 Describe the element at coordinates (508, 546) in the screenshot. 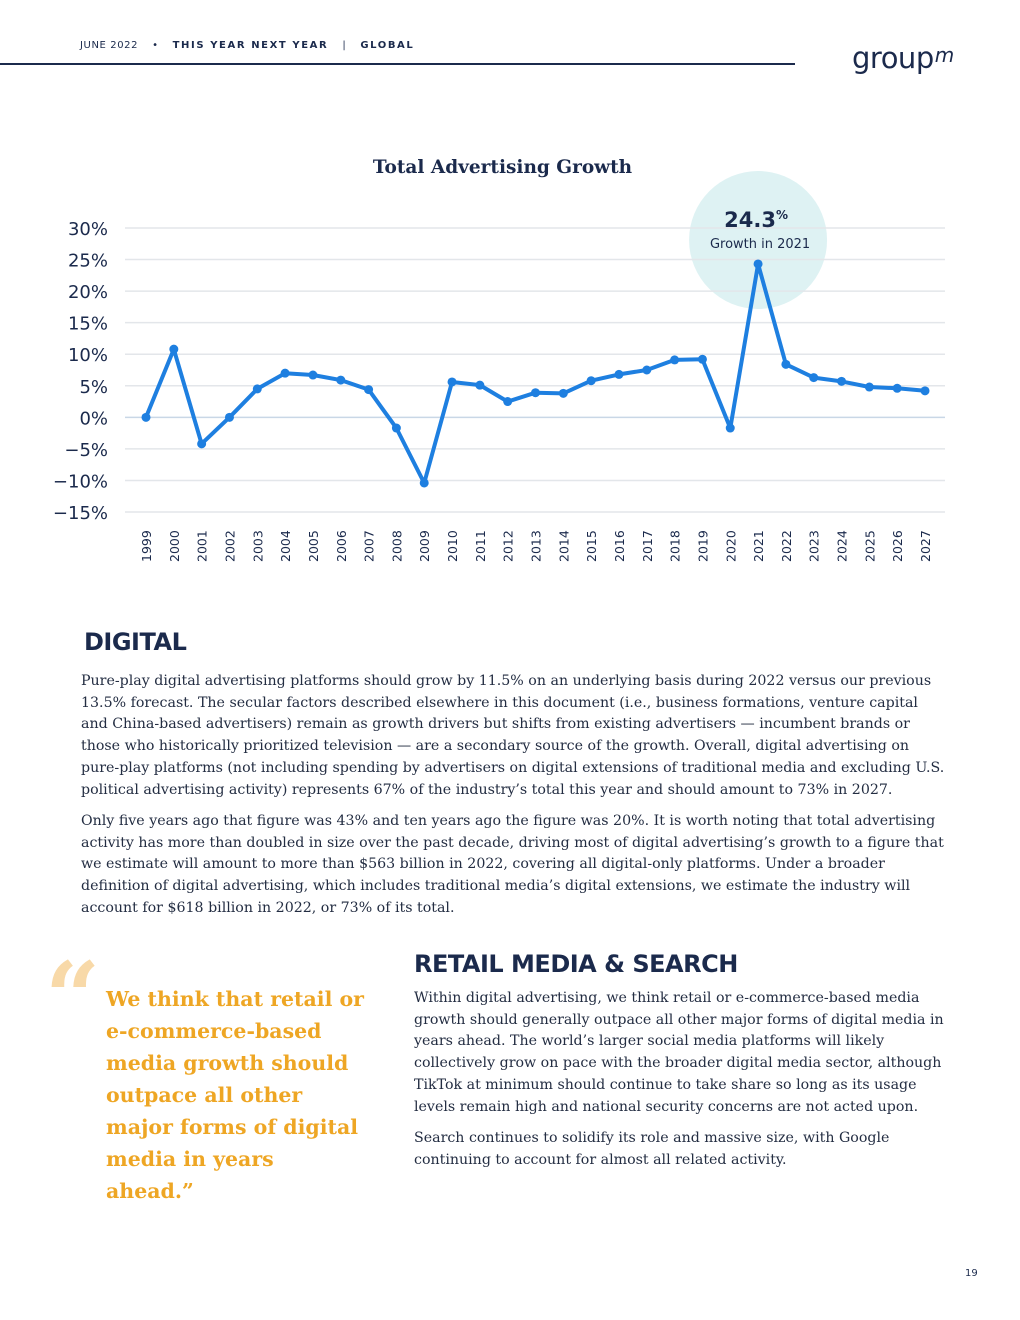

I see `x-tick-label: 2012` at that location.